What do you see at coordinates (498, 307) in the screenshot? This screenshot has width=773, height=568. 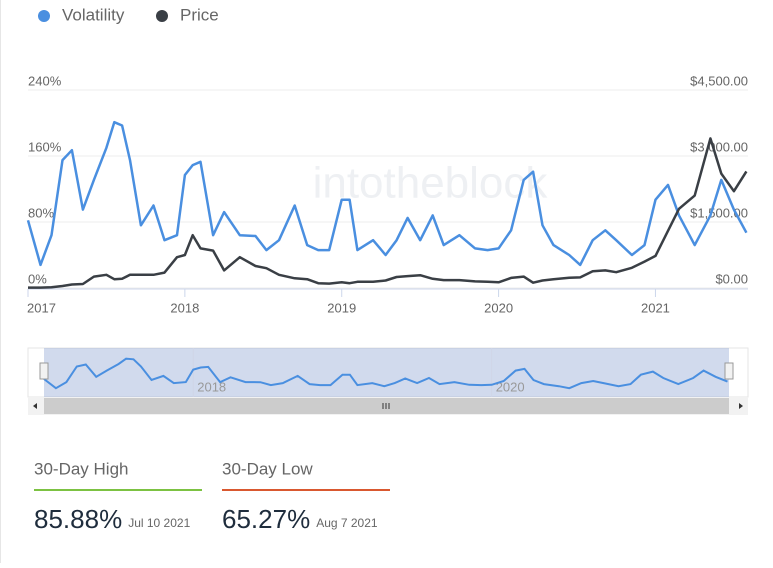 I see `x-tick-label: 2020` at bounding box center [498, 307].